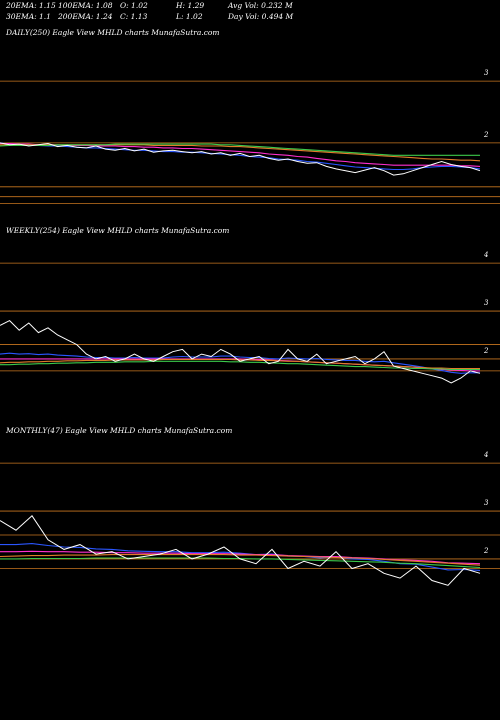  I want to click on avg-vol-label: Avg Vol: 0.232 M, so click(260, 5).